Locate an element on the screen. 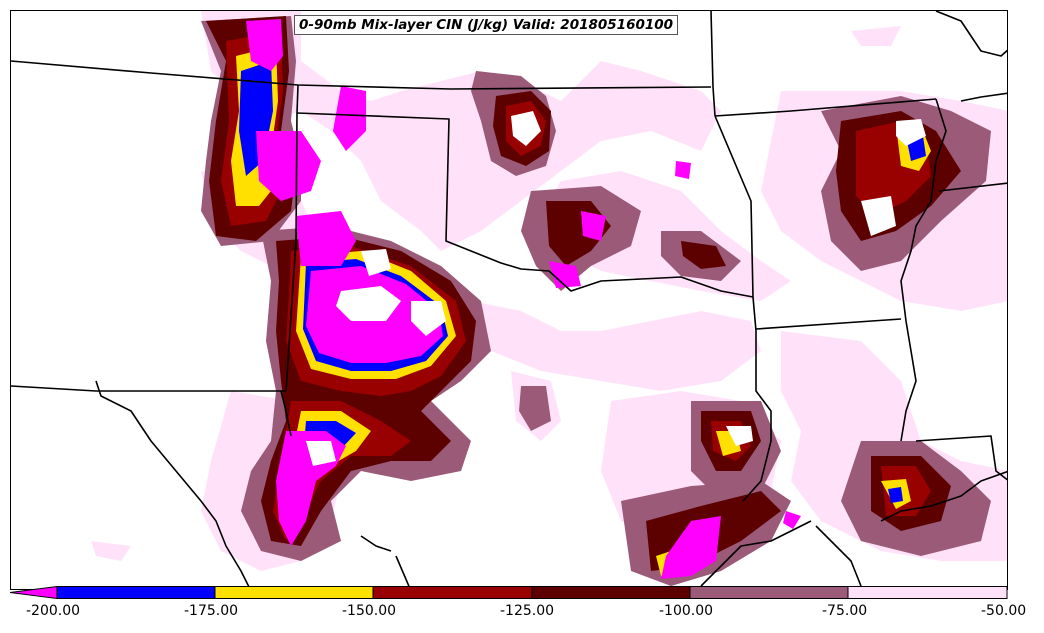  colorbar-label-4: -100.00 is located at coordinates (686, 611).